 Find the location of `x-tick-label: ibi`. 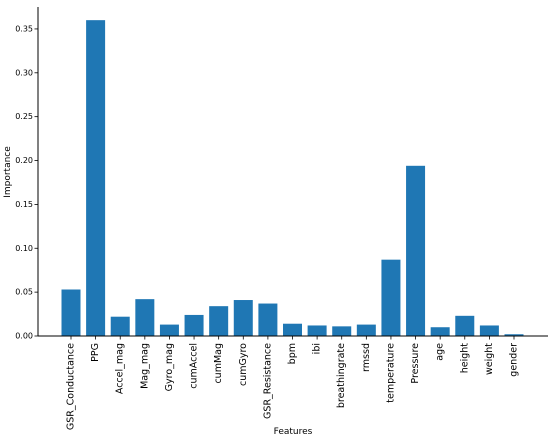

x-tick-label: ibi is located at coordinates (317, 348).